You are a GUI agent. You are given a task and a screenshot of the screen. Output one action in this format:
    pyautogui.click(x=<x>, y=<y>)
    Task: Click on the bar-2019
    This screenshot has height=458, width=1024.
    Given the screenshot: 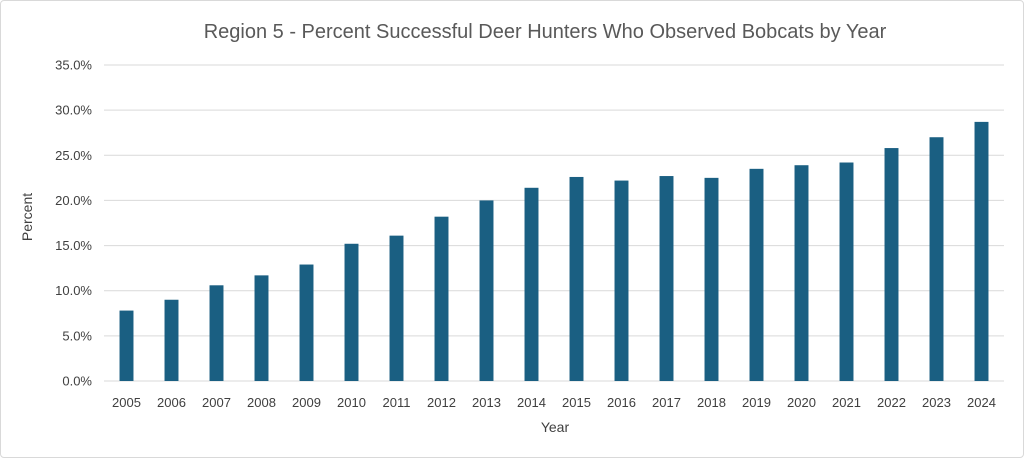 What is the action you would take?
    pyautogui.click(x=756, y=274)
    